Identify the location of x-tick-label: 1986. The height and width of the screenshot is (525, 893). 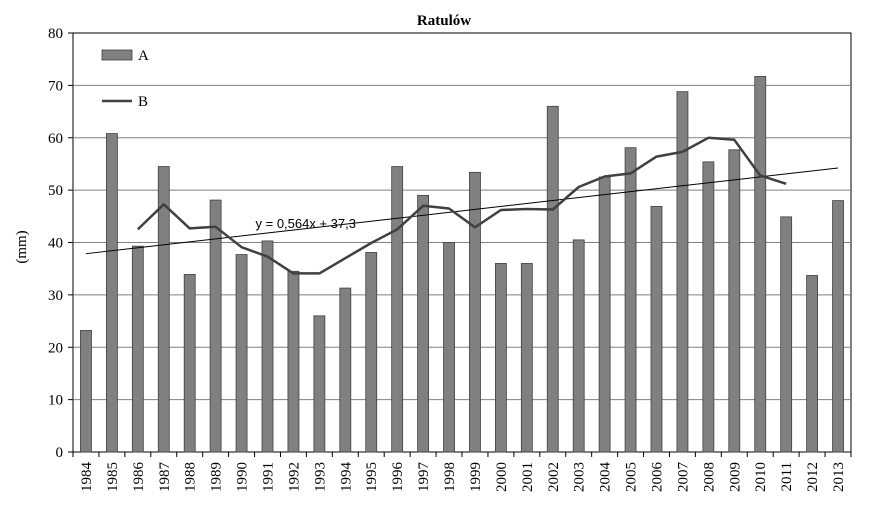
(139, 477).